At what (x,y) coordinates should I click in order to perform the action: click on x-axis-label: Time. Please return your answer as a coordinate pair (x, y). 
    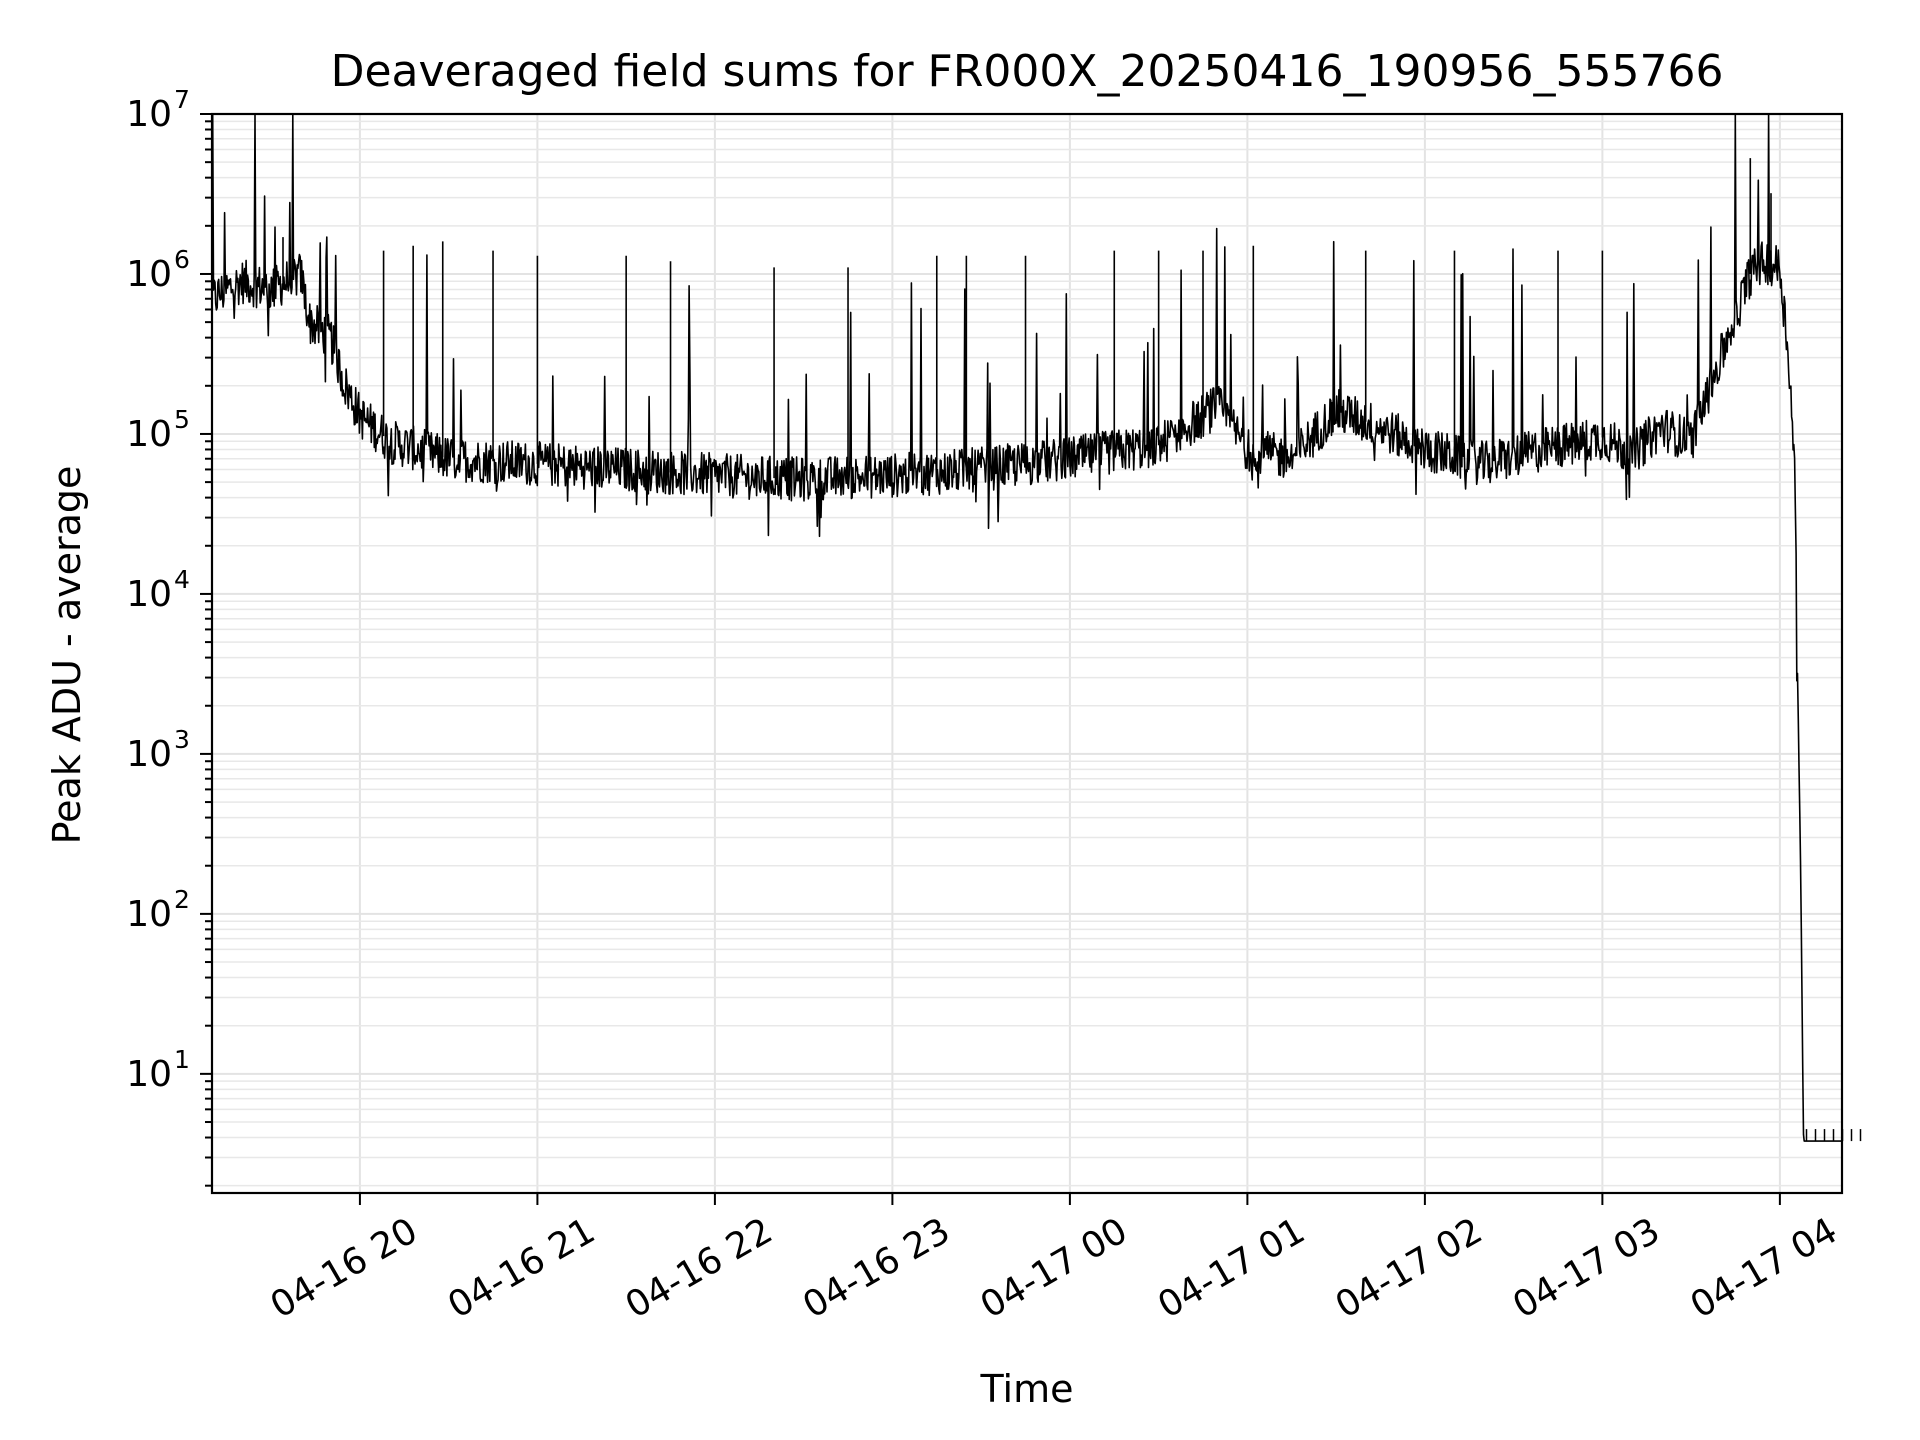
    Looking at the image, I should click on (1027, 1389).